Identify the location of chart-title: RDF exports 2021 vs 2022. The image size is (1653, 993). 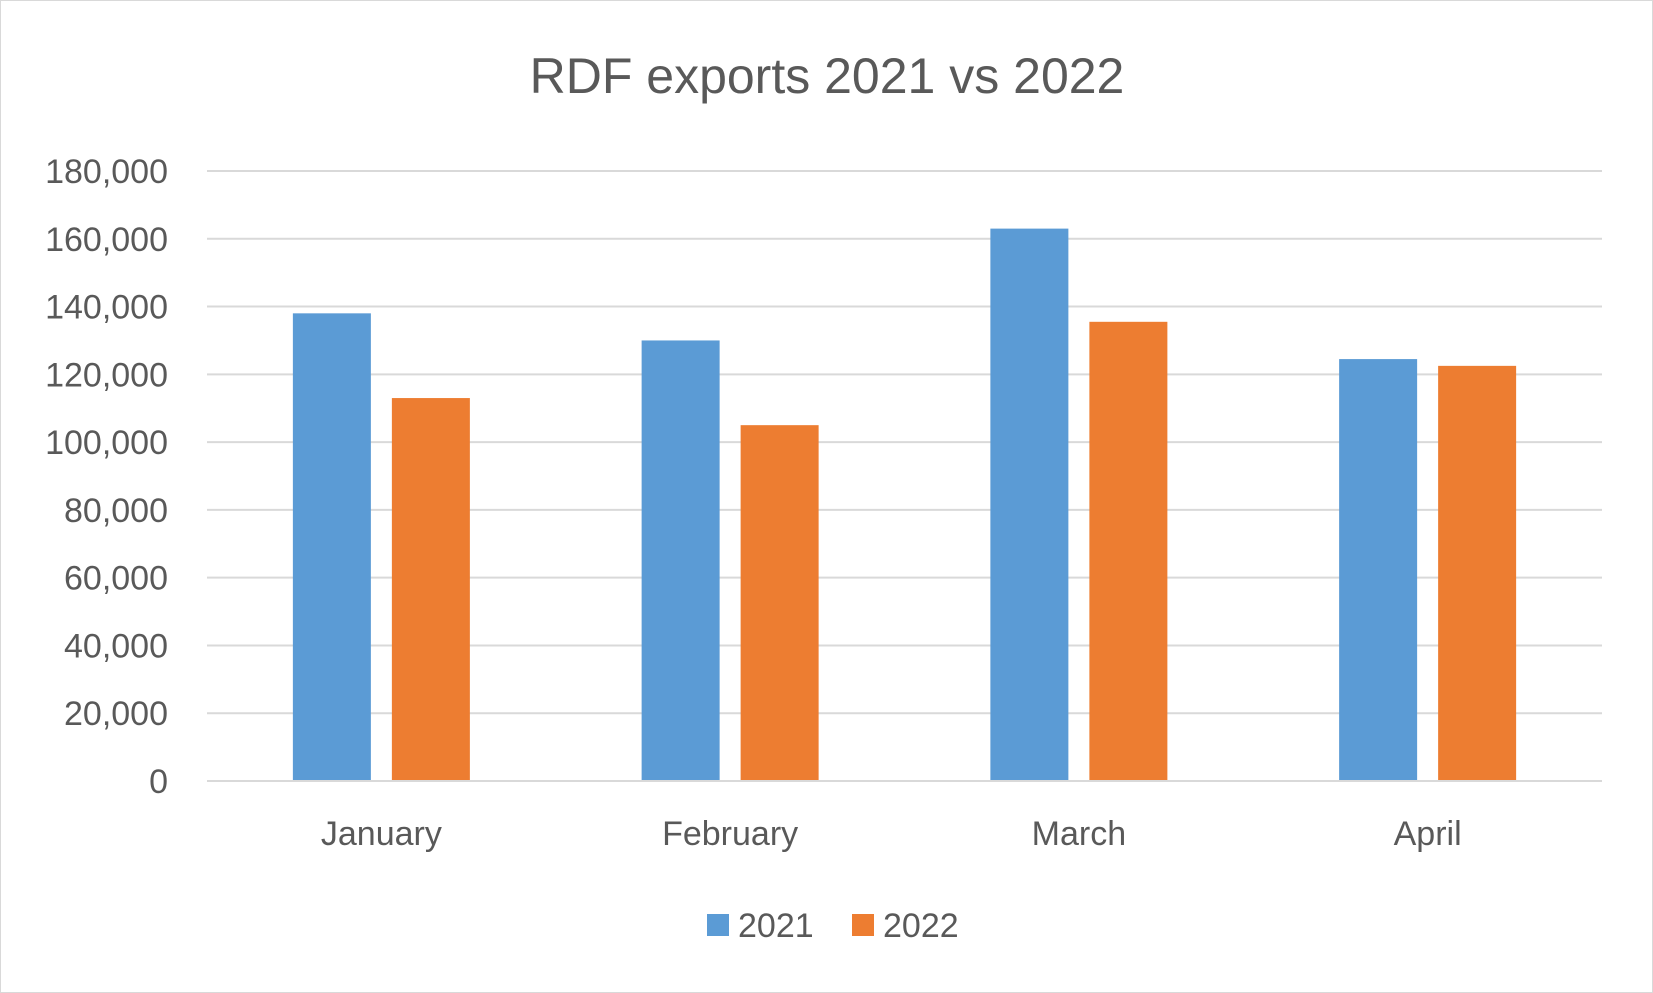
(827, 76).